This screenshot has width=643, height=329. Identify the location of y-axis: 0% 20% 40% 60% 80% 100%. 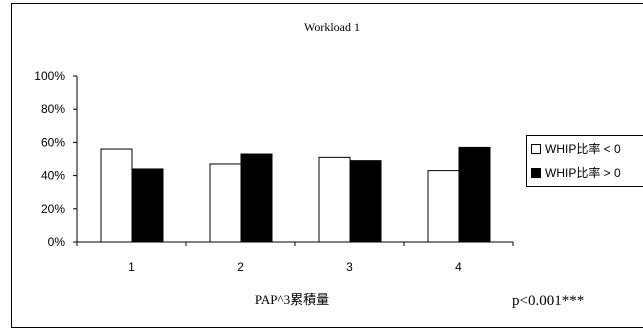
(56, 159).